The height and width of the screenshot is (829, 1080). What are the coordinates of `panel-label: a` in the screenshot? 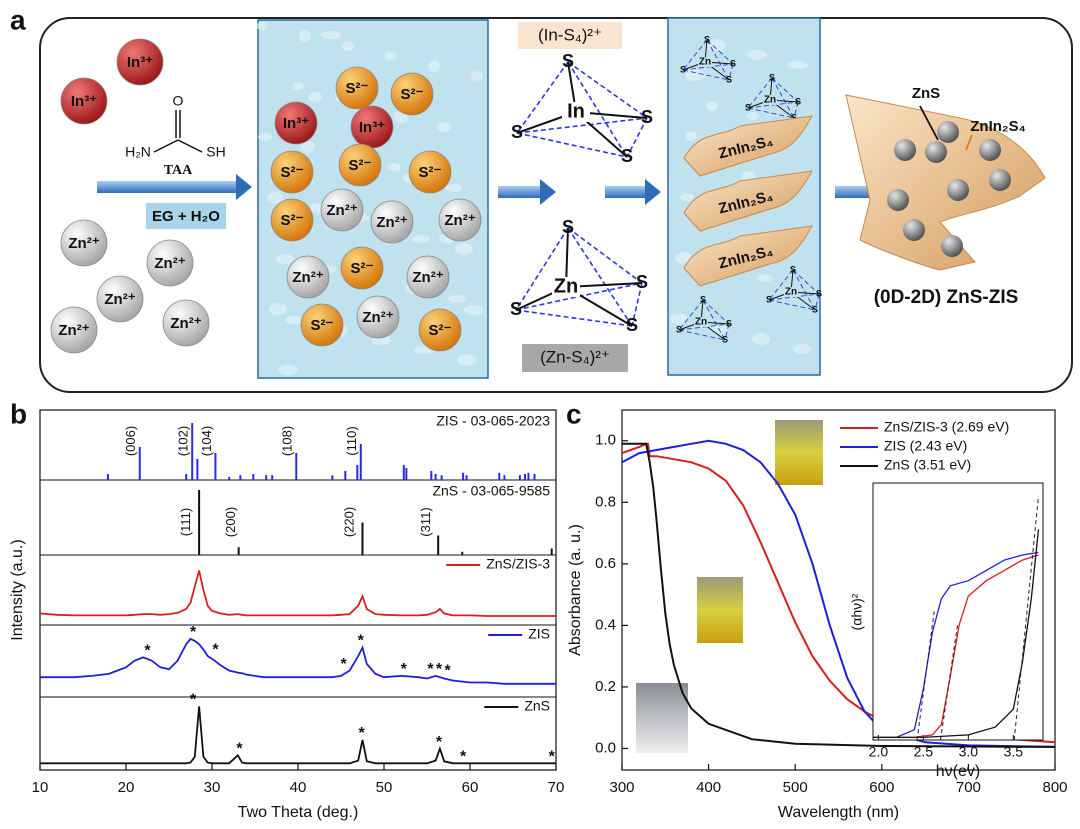 It's located at (18, 19).